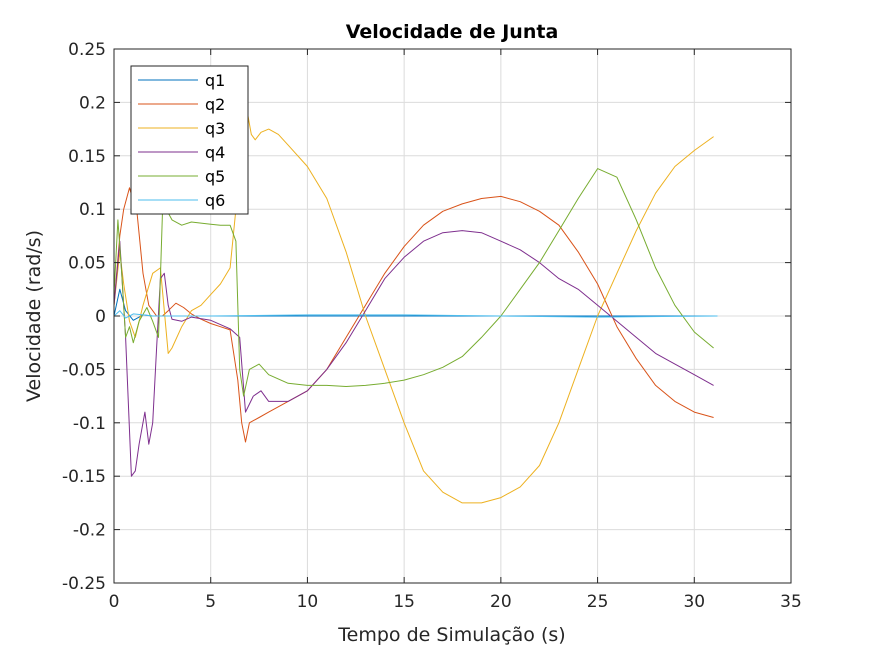 The height and width of the screenshot is (656, 875). I want to click on y-tick-label: -0.1, so click(89, 424).